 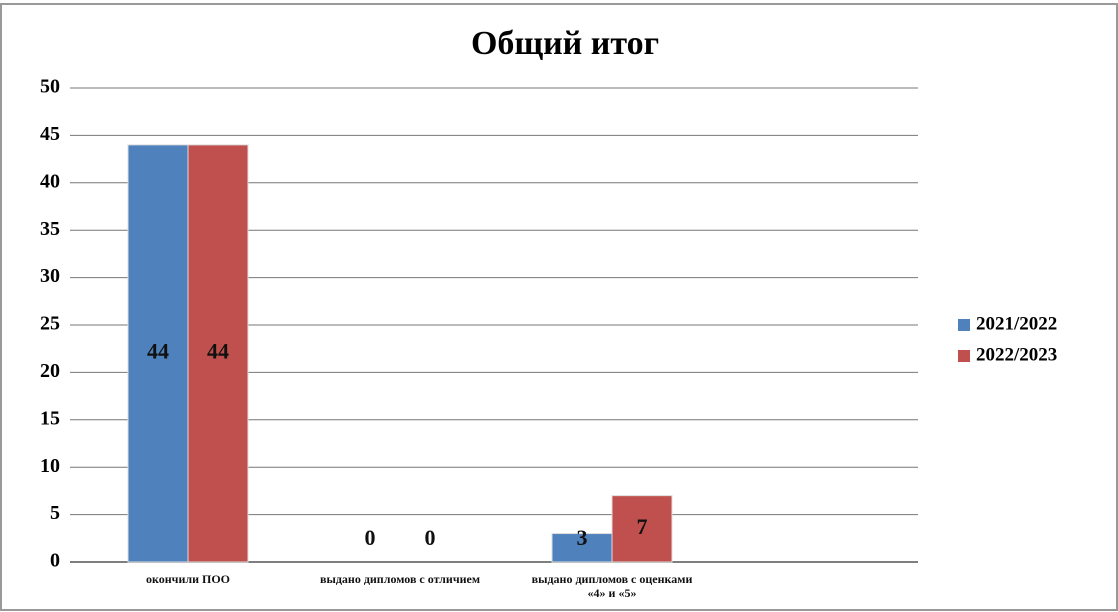 I want to click on data-label: 3, so click(x=582, y=537).